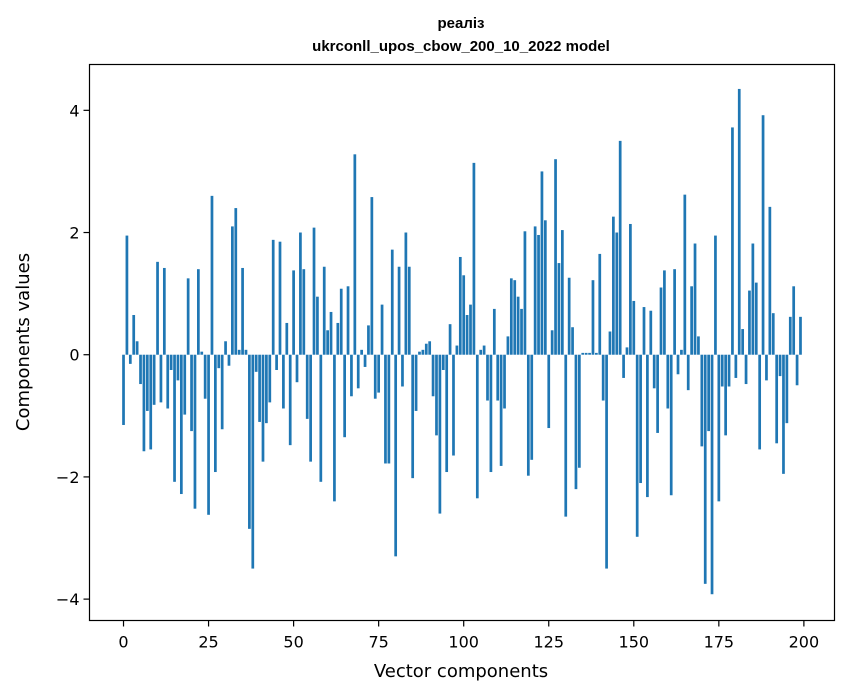  Describe the element at coordinates (804, 642) in the screenshot. I see `x-tick-label-8: 200` at that location.